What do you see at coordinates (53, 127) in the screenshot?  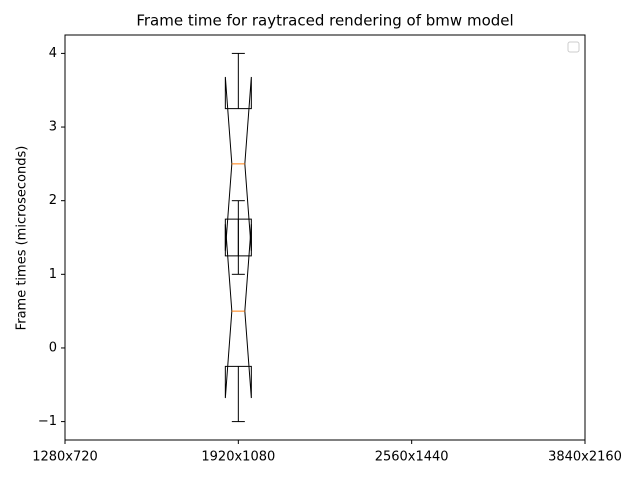 I see `y-tick-label: 3` at bounding box center [53, 127].